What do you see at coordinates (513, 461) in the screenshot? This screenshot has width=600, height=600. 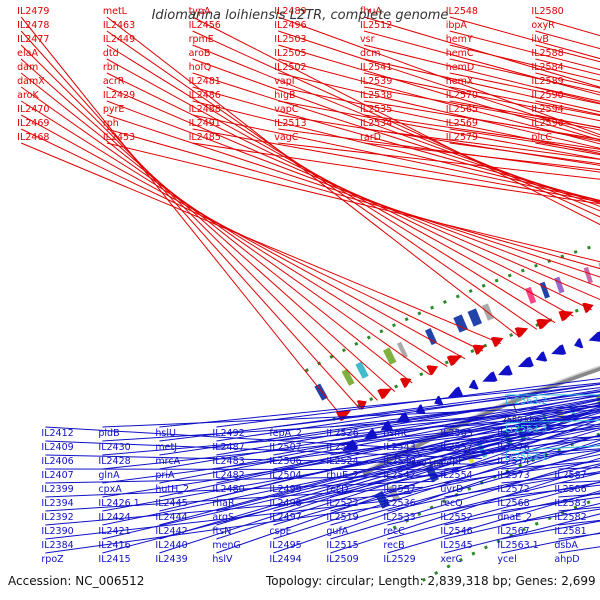 I see `gene-label: IL2574` at bounding box center [513, 461].